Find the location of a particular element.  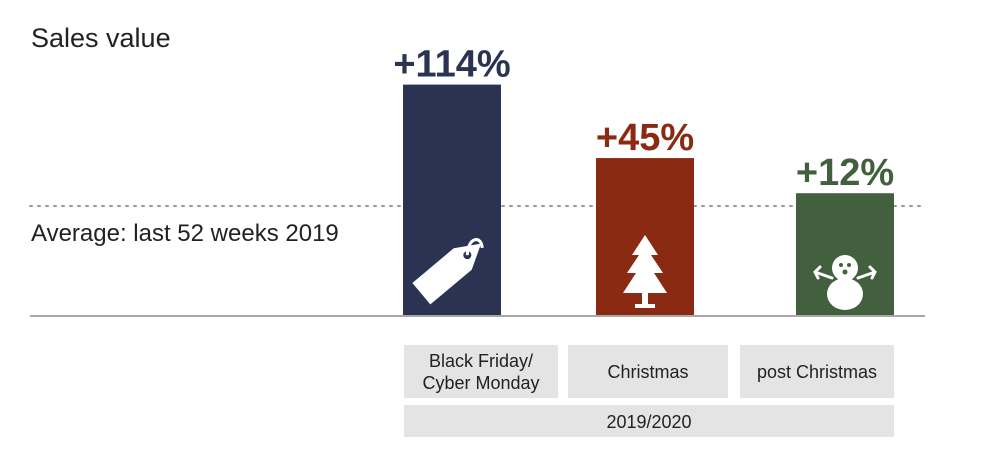

snowman-body is located at coordinates (845, 294).